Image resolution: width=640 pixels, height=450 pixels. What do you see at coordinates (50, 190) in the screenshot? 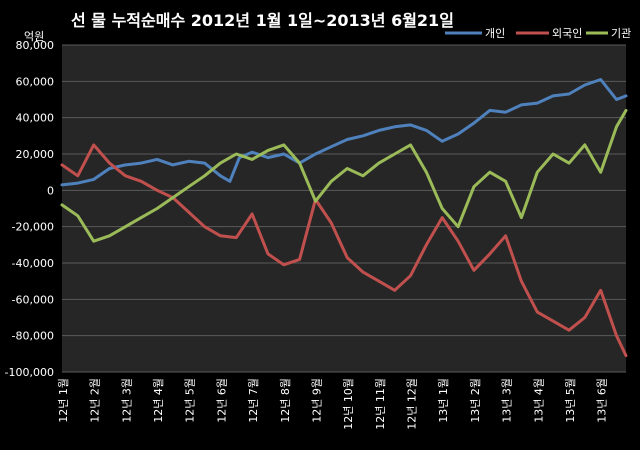
I see `y-tick-label: 0` at bounding box center [50, 190].